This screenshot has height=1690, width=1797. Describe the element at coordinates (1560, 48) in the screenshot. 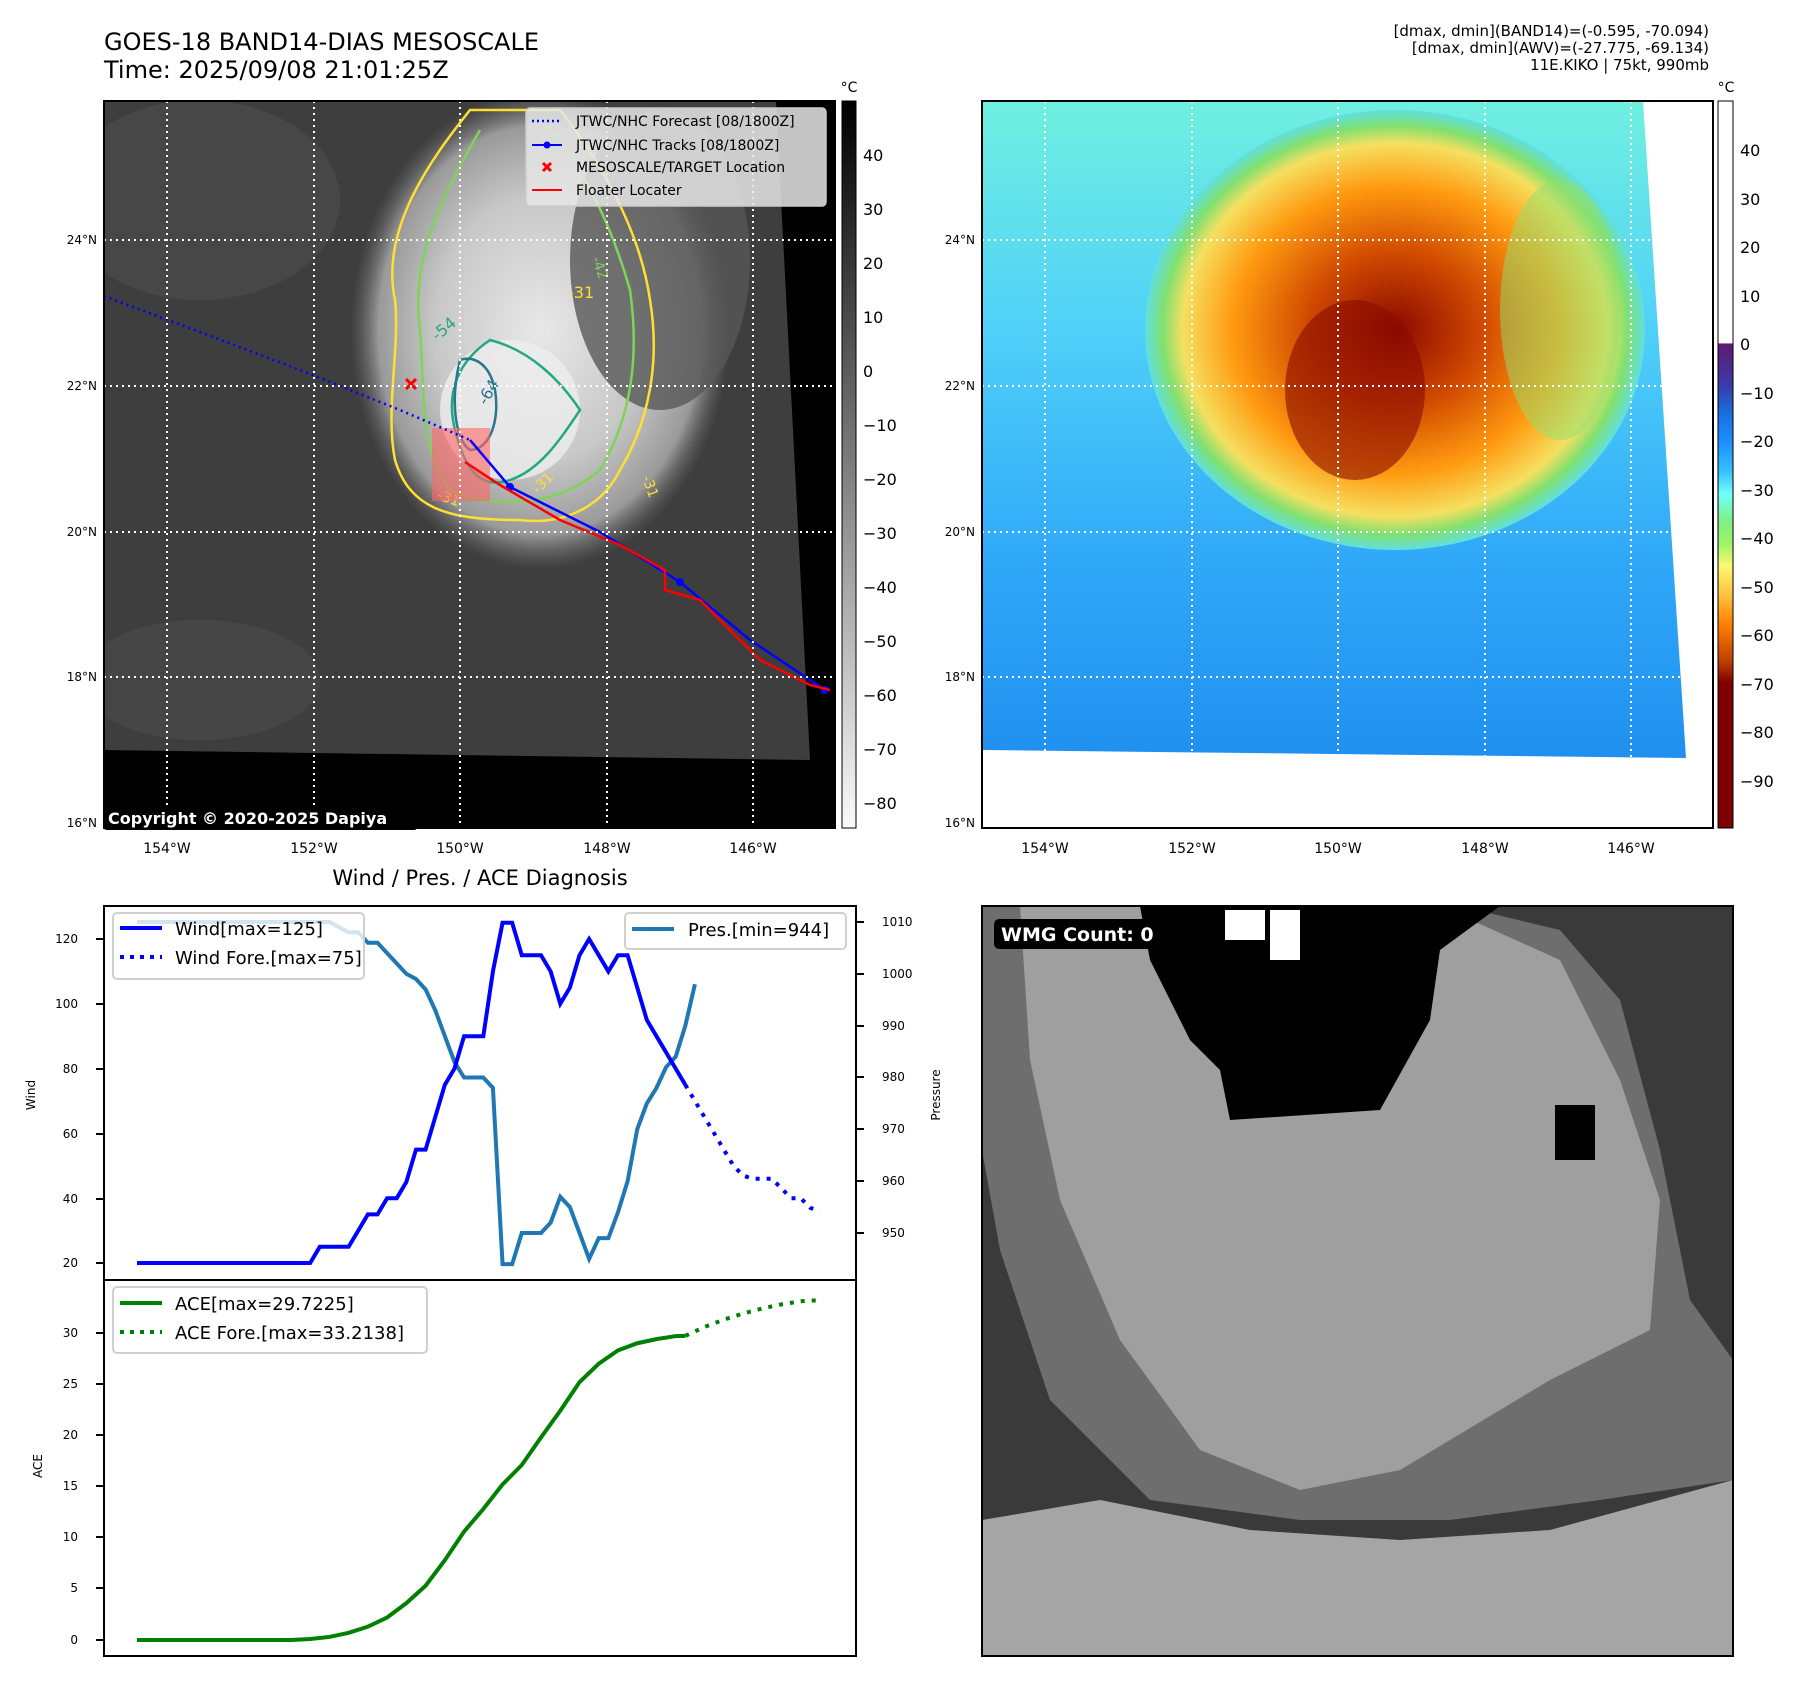

I see `info-line-awv: [dmax, dmin](AWV)=(-27.775, -69.134)` at that location.